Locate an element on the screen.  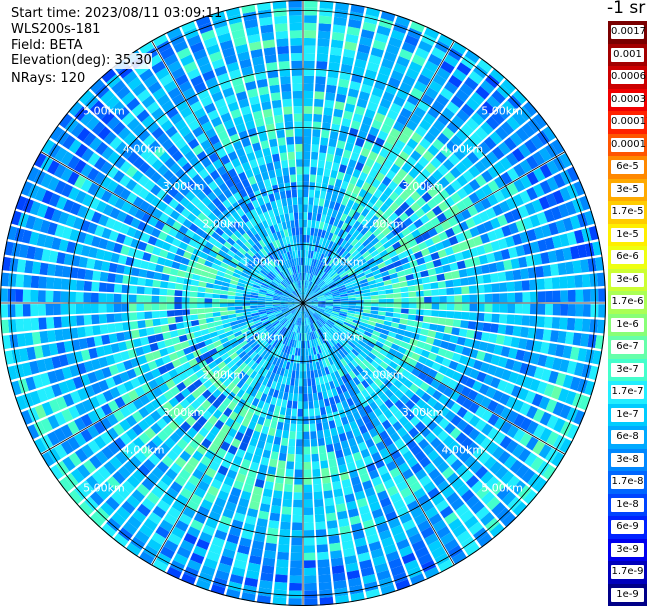
colorbar-cell: 1e-8 is located at coordinates (627, 504).